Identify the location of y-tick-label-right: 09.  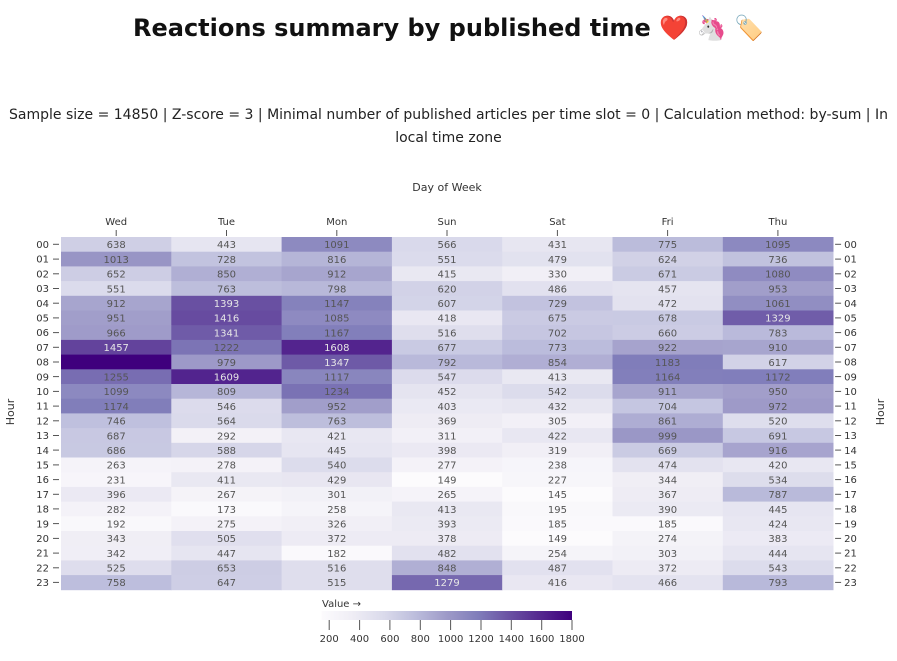
(850, 377).